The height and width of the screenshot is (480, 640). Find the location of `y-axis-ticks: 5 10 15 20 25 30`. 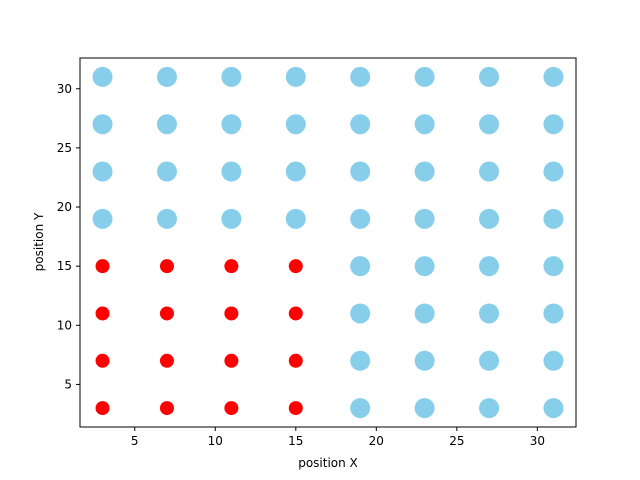

y-axis-ticks: 5 10 15 20 25 30 is located at coordinates (68, 236).